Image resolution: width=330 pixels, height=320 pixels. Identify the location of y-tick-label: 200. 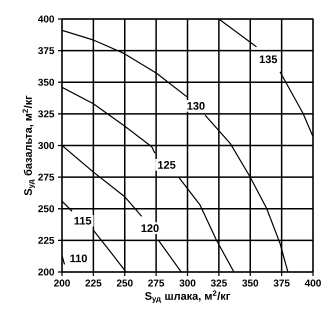
(46, 272).